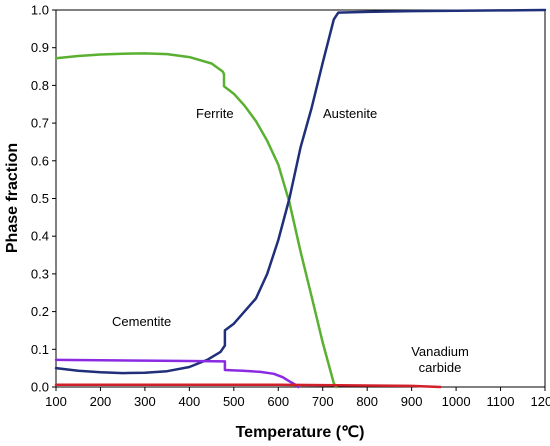  What do you see at coordinates (177, 373) in the screenshot?
I see `series-line-cementite` at bounding box center [177, 373].